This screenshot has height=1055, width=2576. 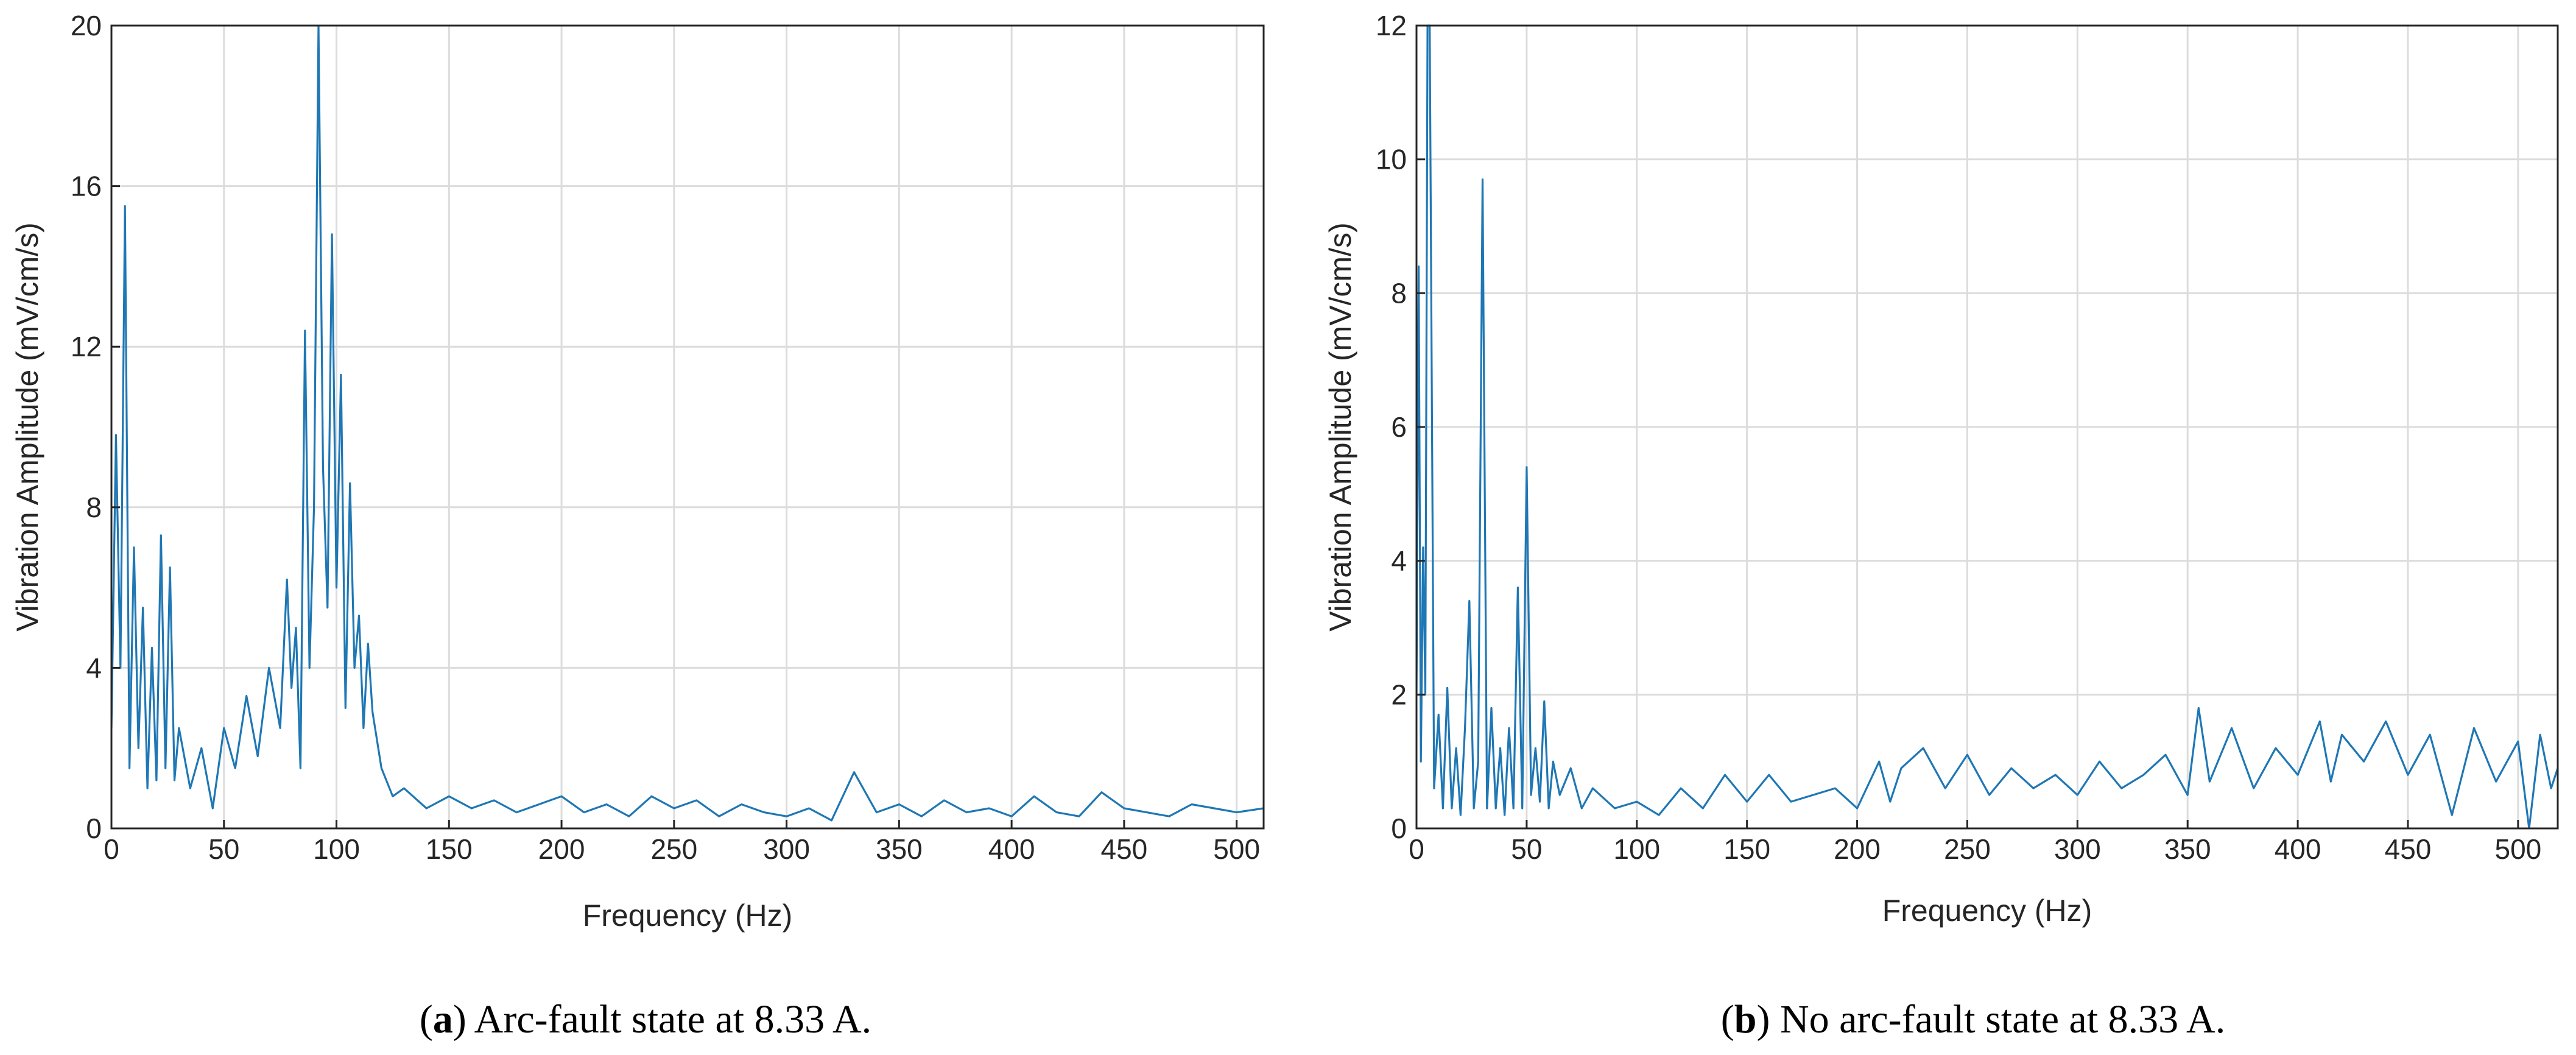 I want to click on panel-caption: (b) No arc-fault state at 8.33 A., so click(x=1973, y=1019).